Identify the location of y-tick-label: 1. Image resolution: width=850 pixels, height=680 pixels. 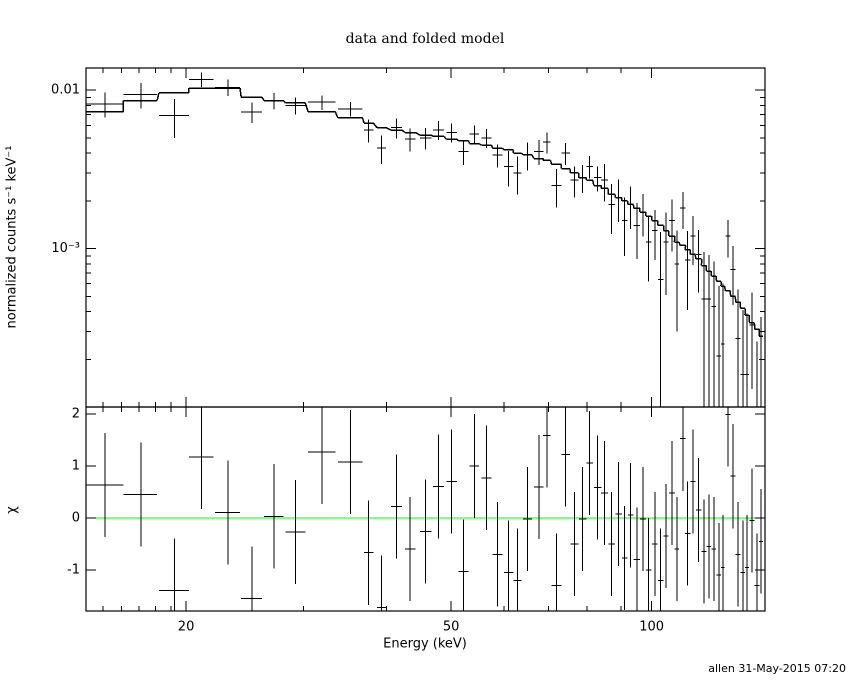
(76, 465).